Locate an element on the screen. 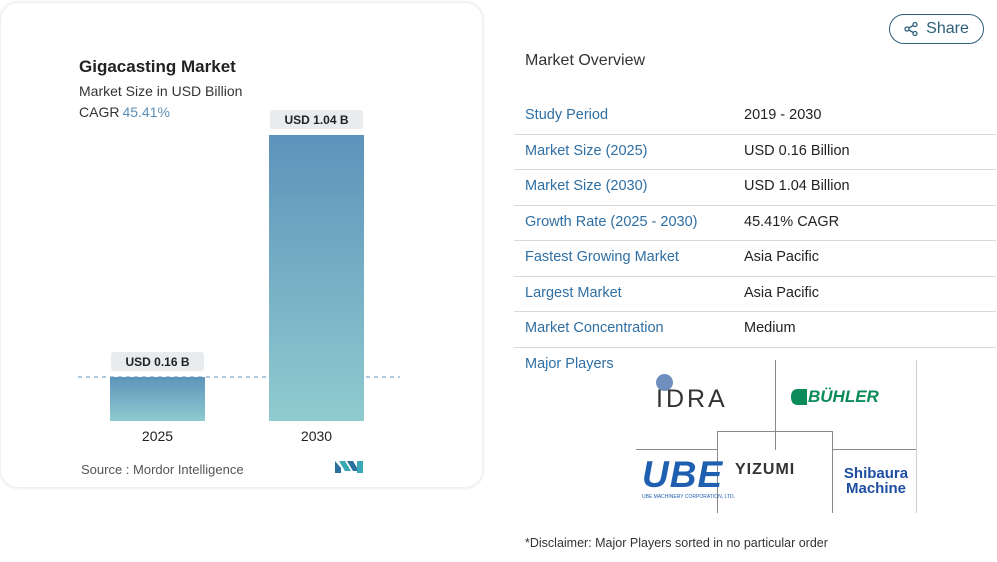 This screenshot has height=562, width=997. row-value: 45.41% CAGR is located at coordinates (792, 221).